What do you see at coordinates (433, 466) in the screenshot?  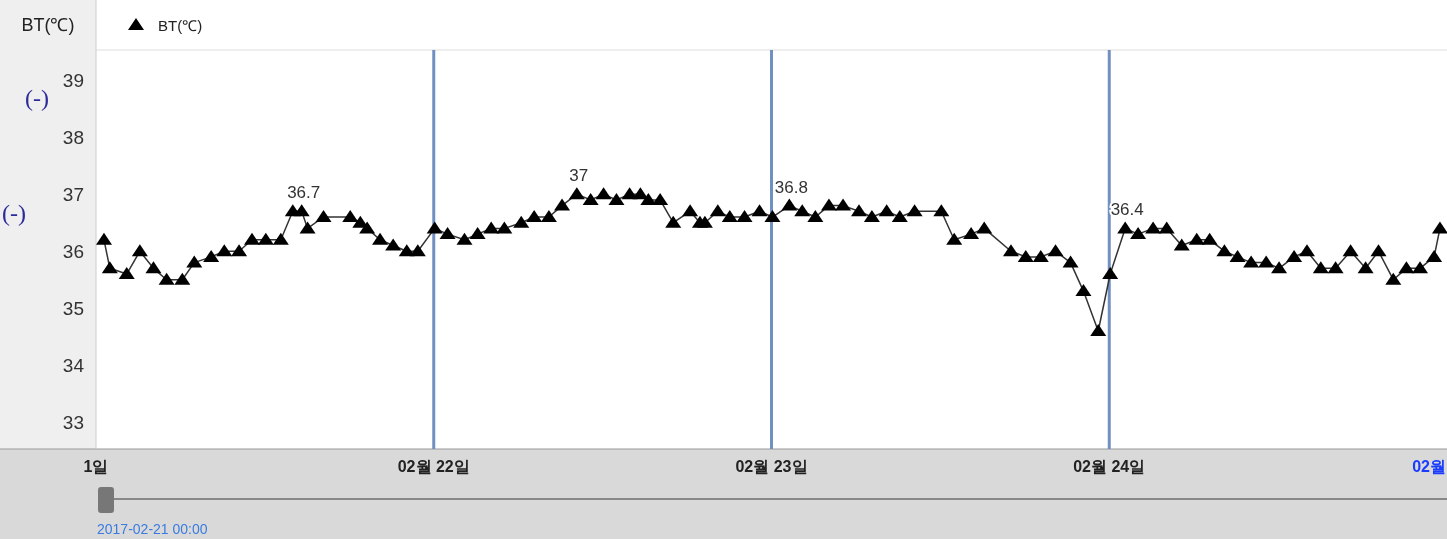 I see `x-tick-label: 02월 22일` at bounding box center [433, 466].